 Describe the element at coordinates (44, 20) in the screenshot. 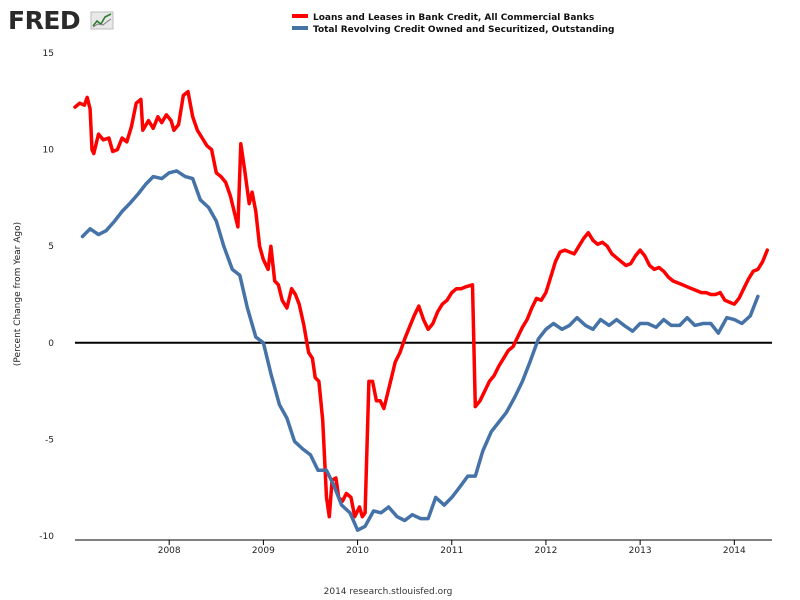

I see `fred-logo-text: FRED` at that location.